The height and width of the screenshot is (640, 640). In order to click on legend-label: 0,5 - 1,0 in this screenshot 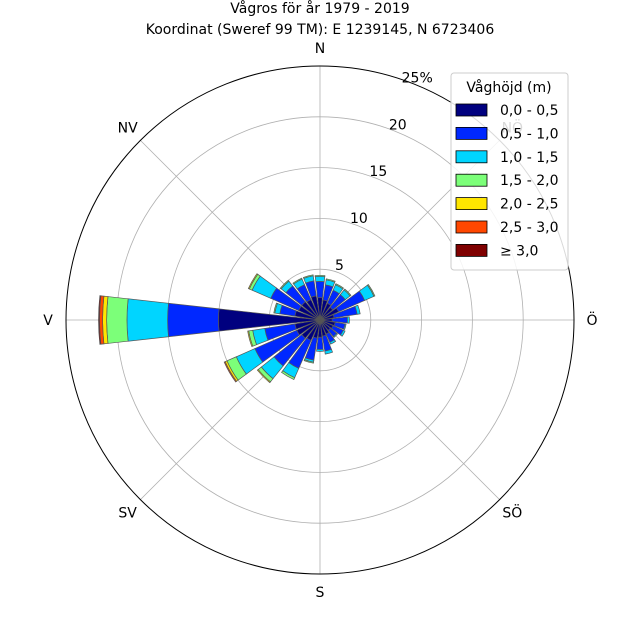, I will do `click(529, 134)`.